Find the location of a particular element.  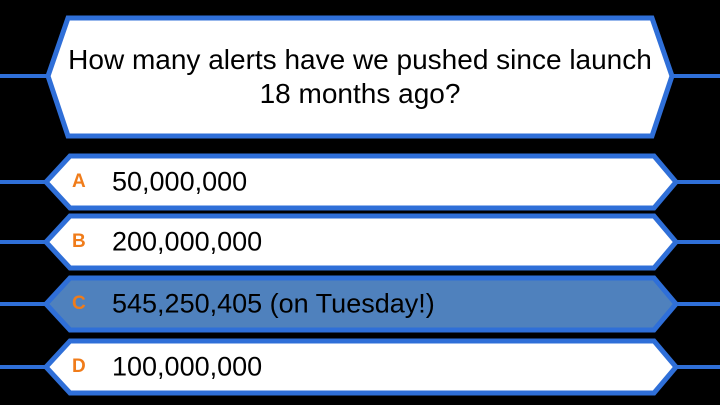

answer-option-d: D 100,000,000 is located at coordinates (362, 367).